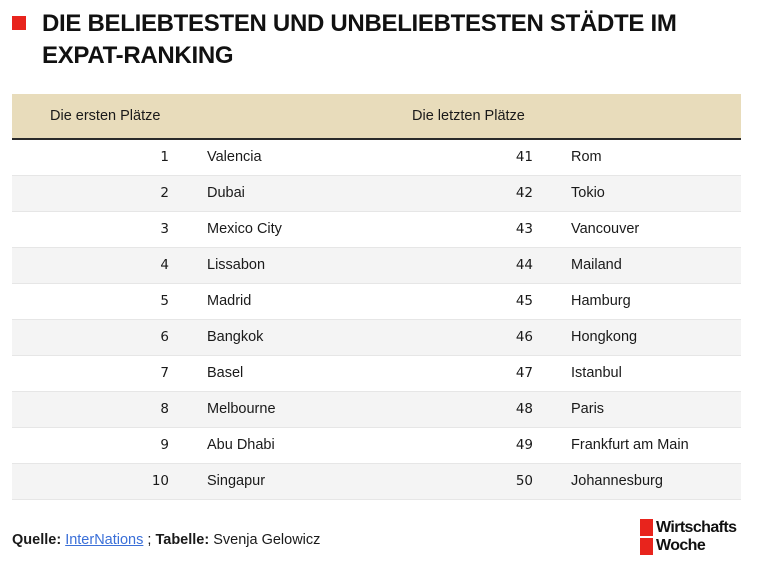  I want to click on table-row: 2 Dubai 42 Tokio, so click(377, 193).